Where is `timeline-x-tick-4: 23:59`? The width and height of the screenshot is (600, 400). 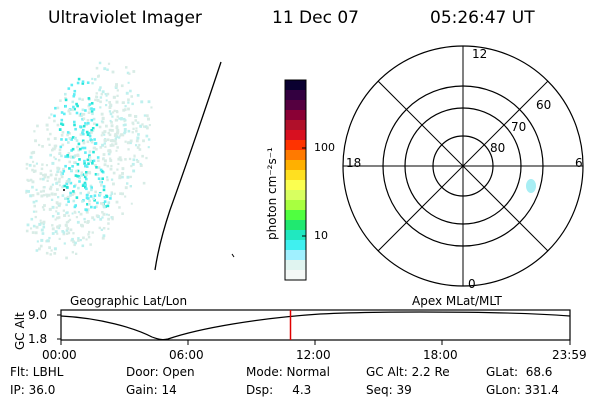
timeline-x-tick-4: 23:59 is located at coordinates (569, 355).